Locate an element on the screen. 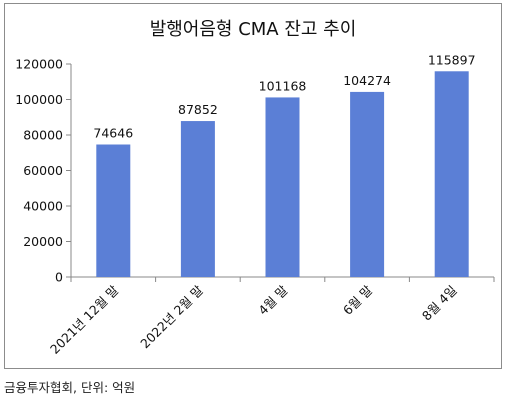 The width and height of the screenshot is (512, 401). chart-title: 발행어음형 CMA 잔고 추이 is located at coordinates (253, 29).